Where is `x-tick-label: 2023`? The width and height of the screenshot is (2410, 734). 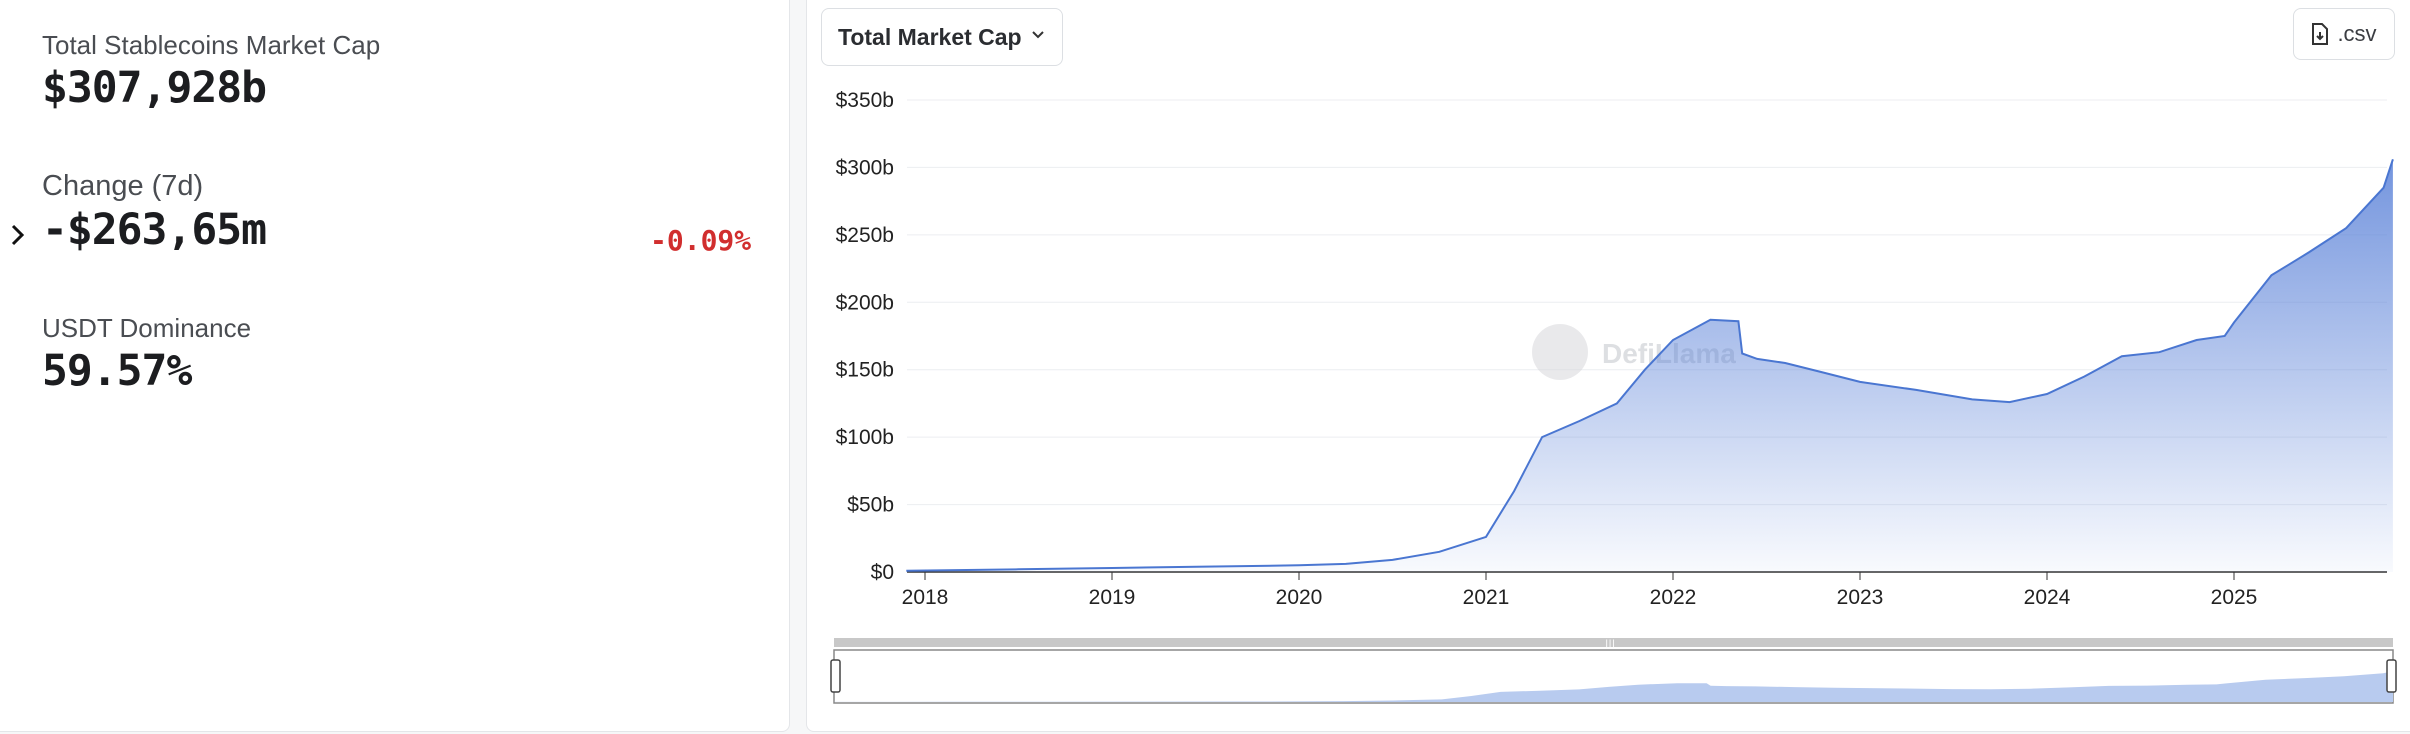
x-tick-label: 2023 is located at coordinates (1860, 597).